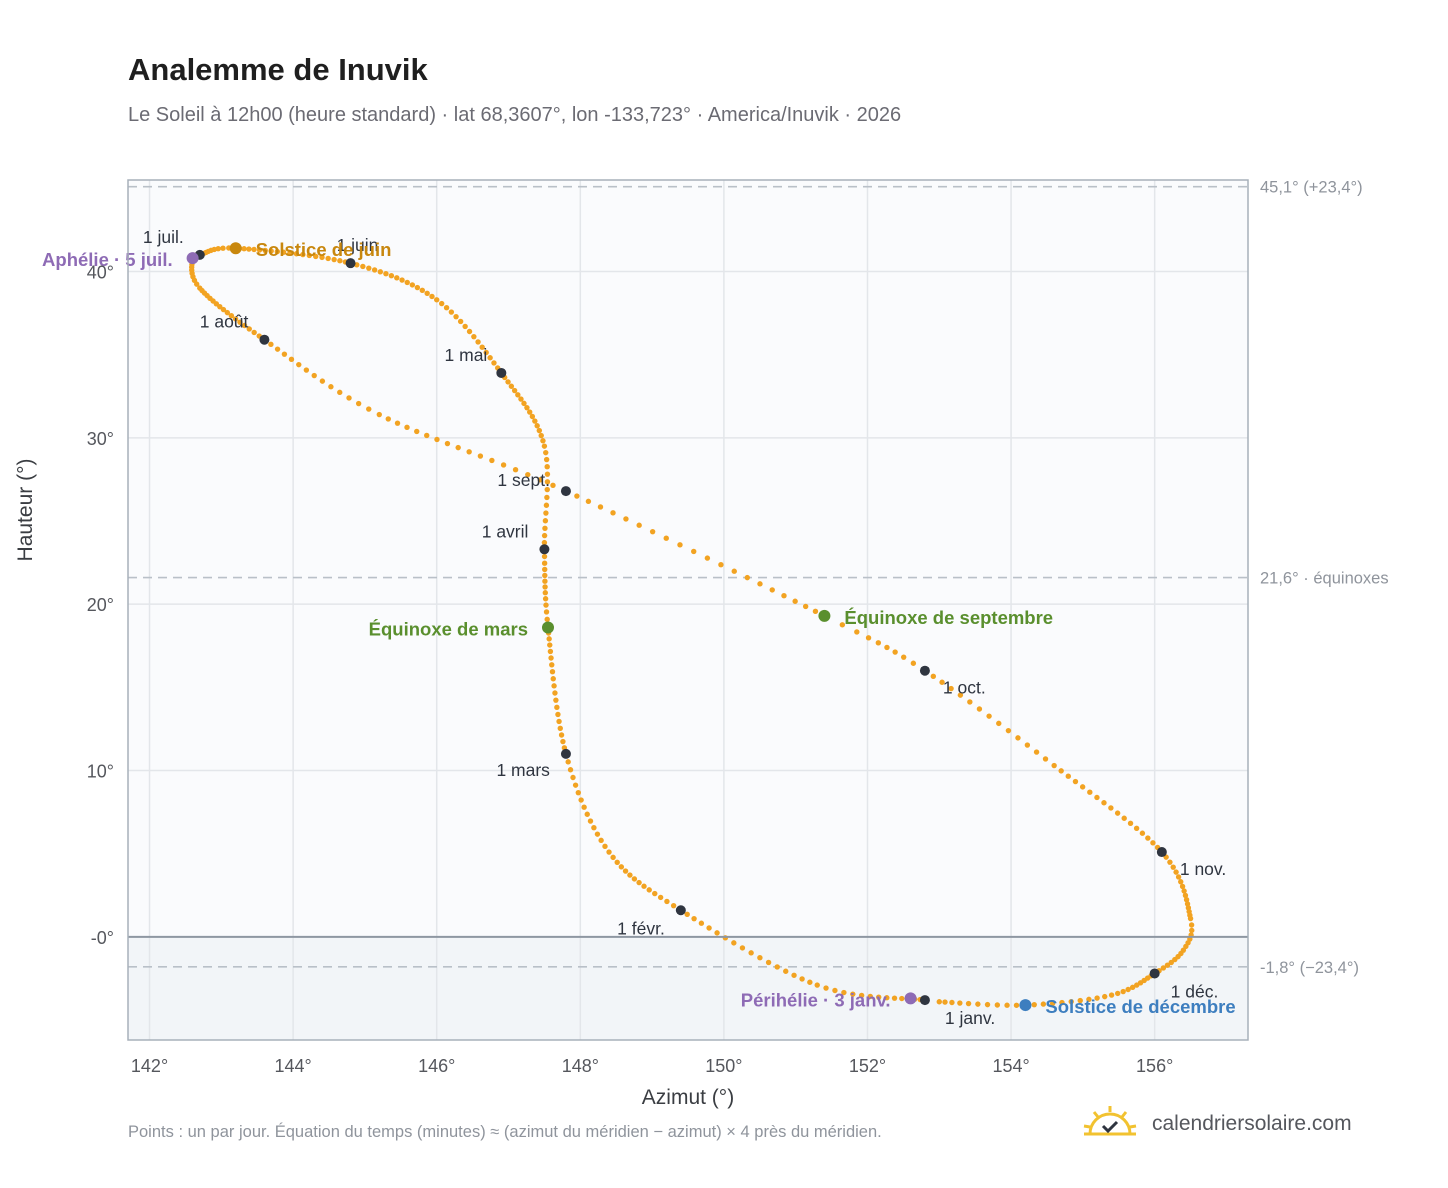  What do you see at coordinates (224, 322) in the screenshot?
I see `month-marker-label: 1 août` at bounding box center [224, 322].